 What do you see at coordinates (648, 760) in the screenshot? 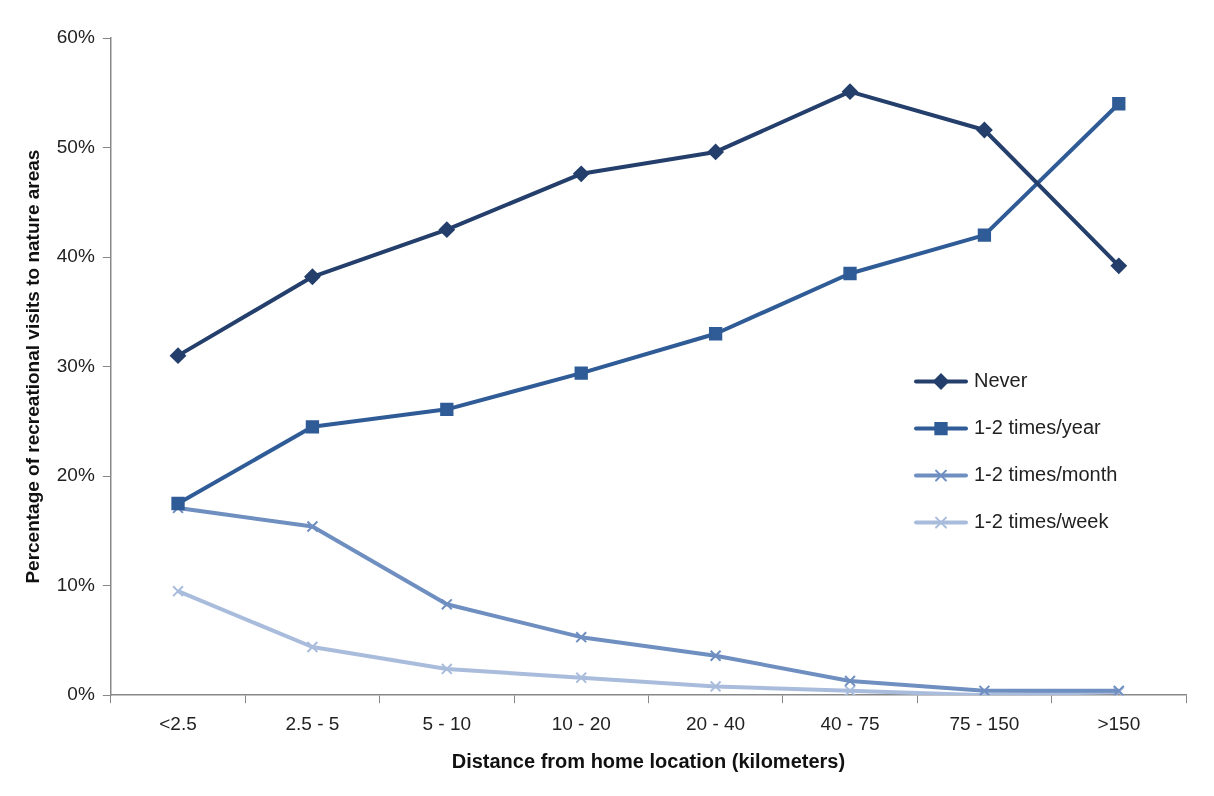
I see `x-axis-title: Distance from home location (kilometers)` at bounding box center [648, 760].